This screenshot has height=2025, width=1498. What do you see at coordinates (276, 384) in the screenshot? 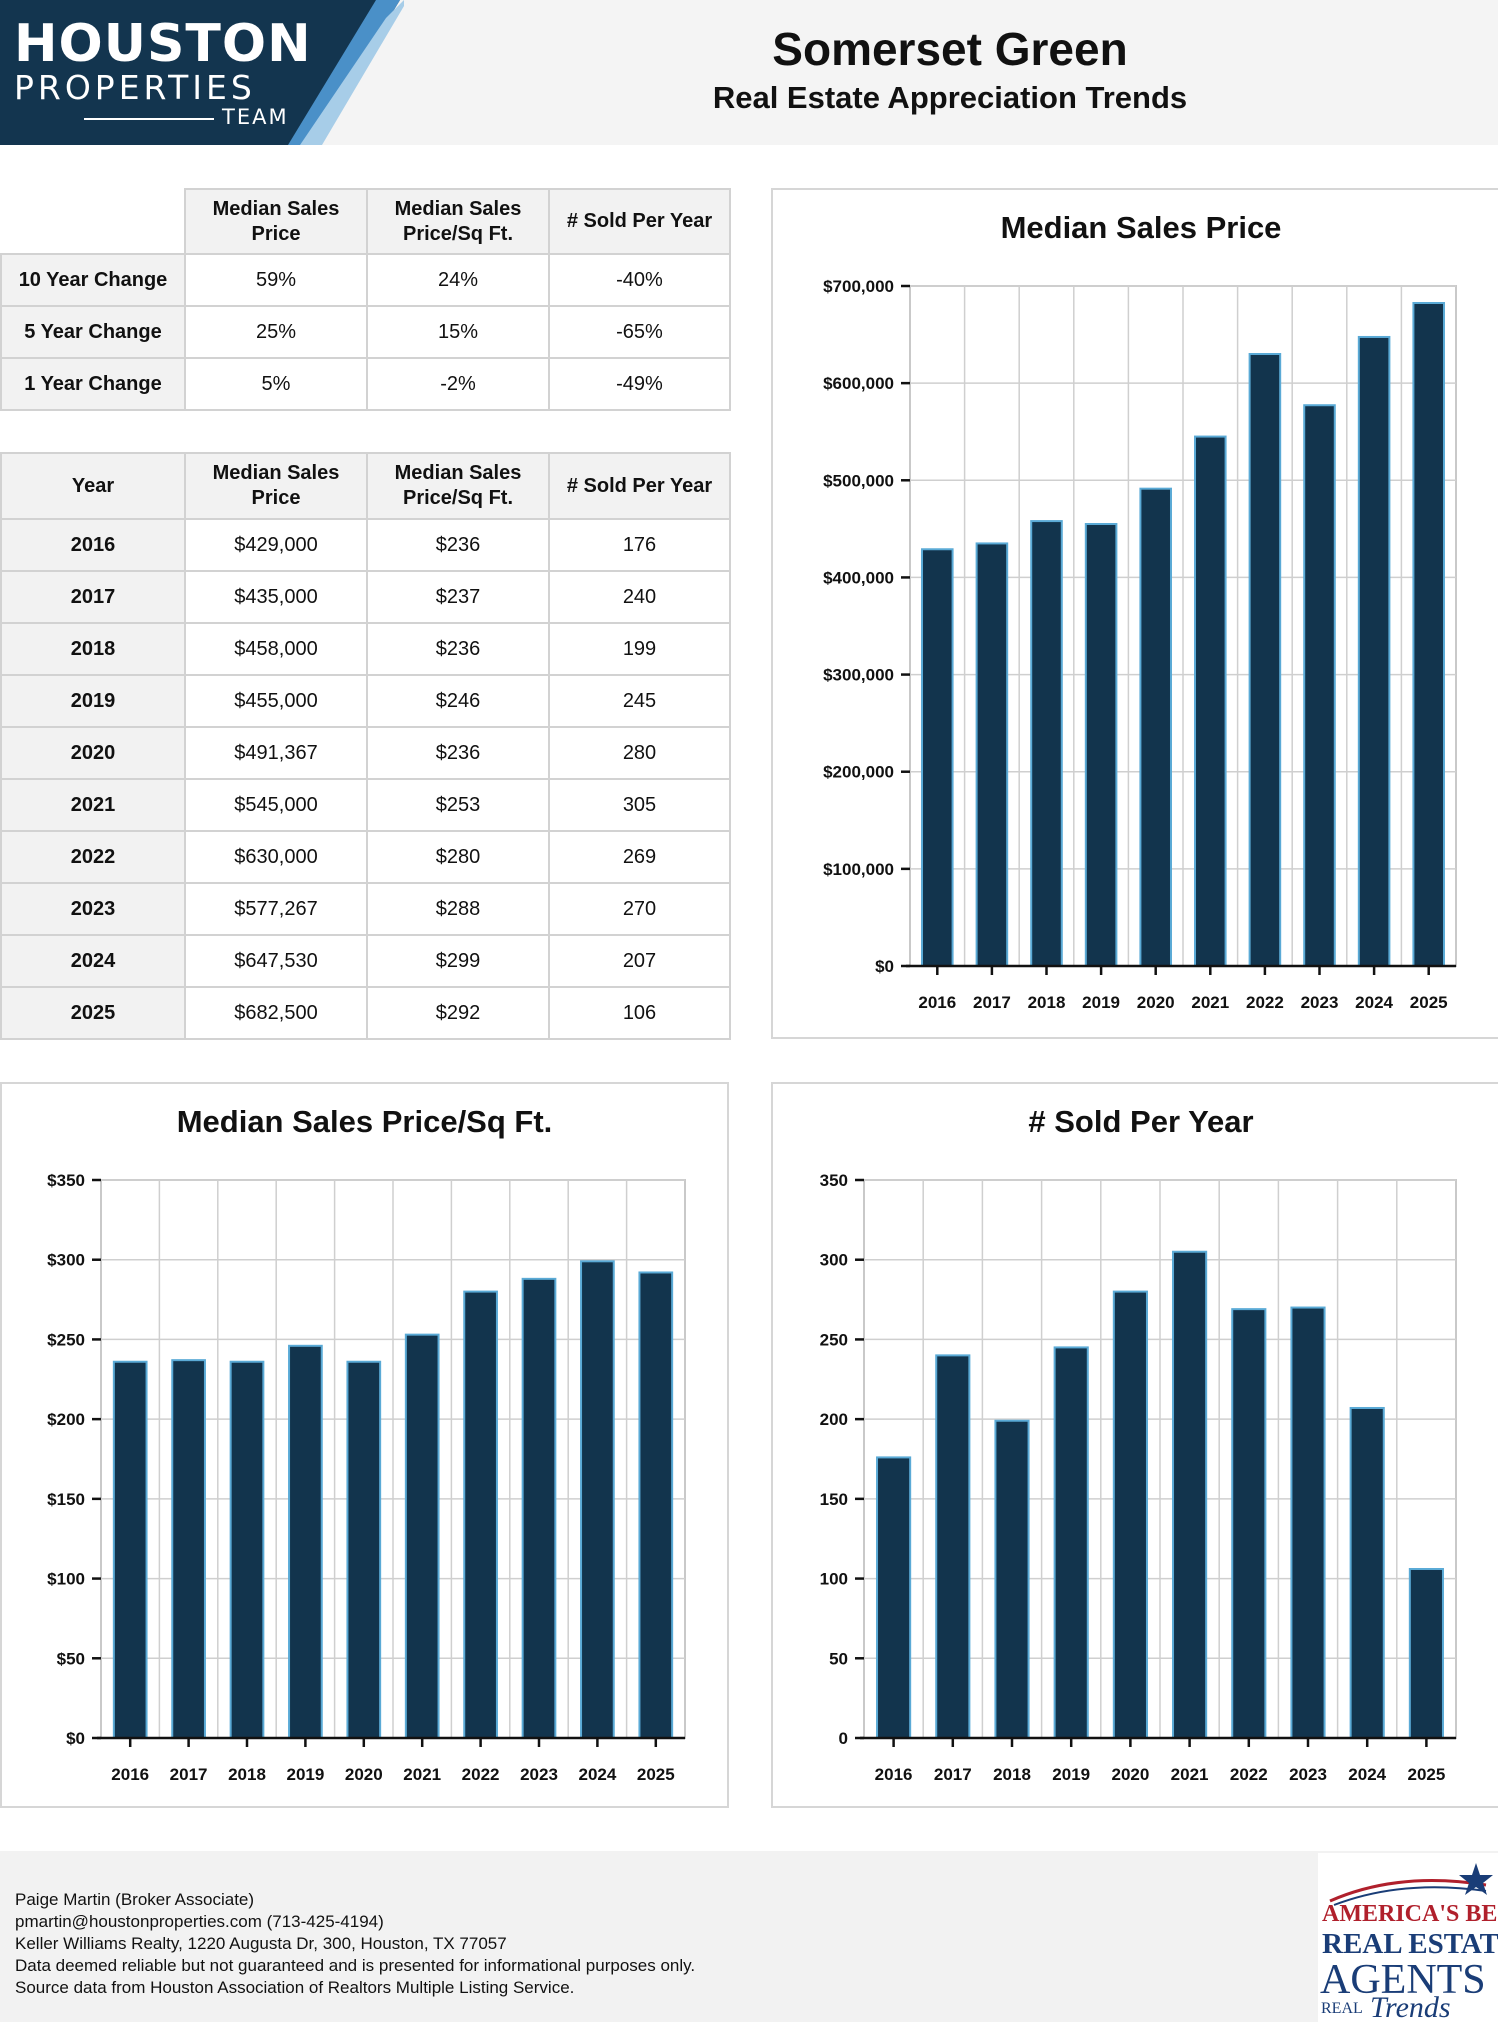
I see `price-change-cell: 5%` at bounding box center [276, 384].